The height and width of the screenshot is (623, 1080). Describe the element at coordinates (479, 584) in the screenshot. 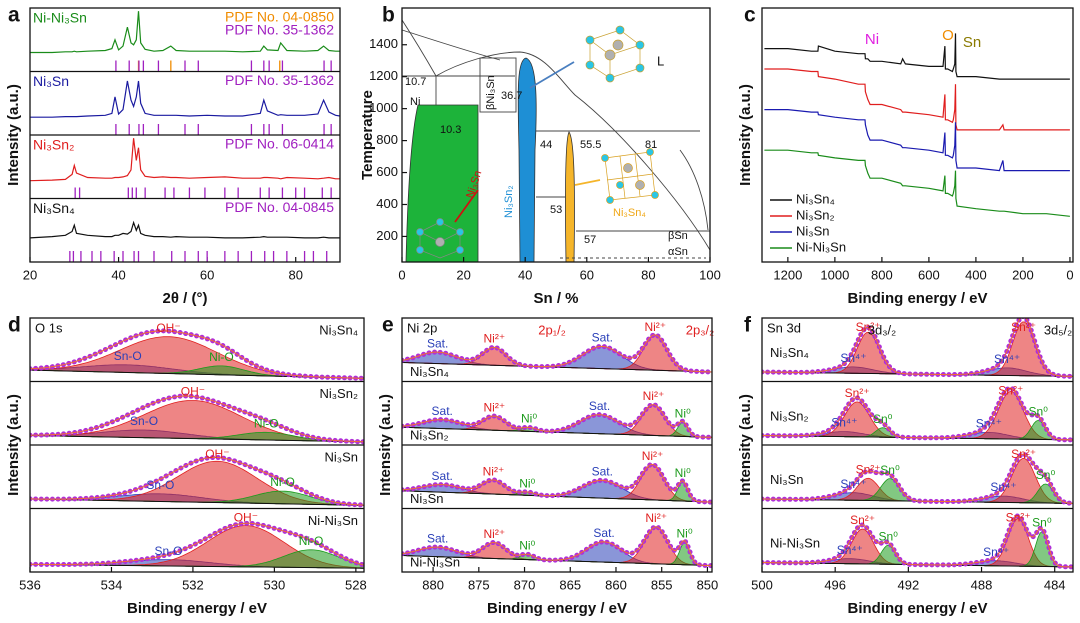

I see `x-tick-label: 875` at that location.